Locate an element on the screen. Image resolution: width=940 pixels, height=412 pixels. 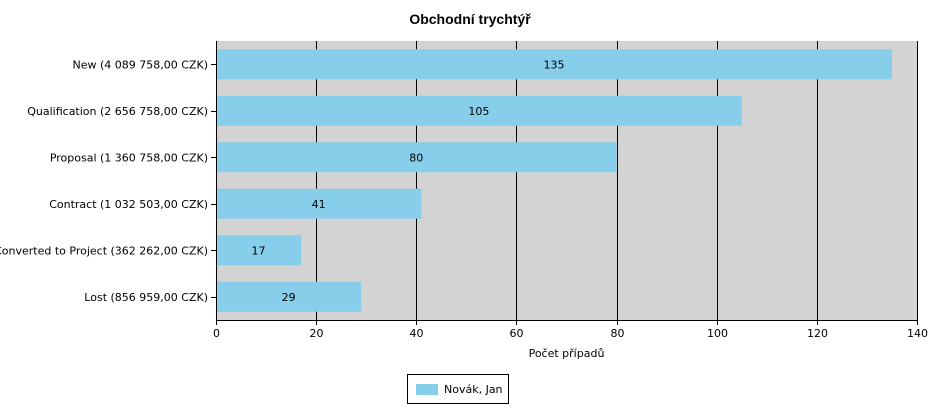
bar-value-label: 17 is located at coordinates (259, 250).